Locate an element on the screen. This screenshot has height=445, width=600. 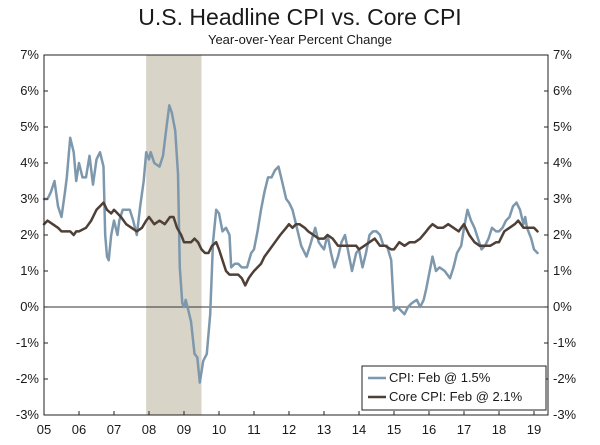
x-tick-label: 06 is located at coordinates (79, 429).